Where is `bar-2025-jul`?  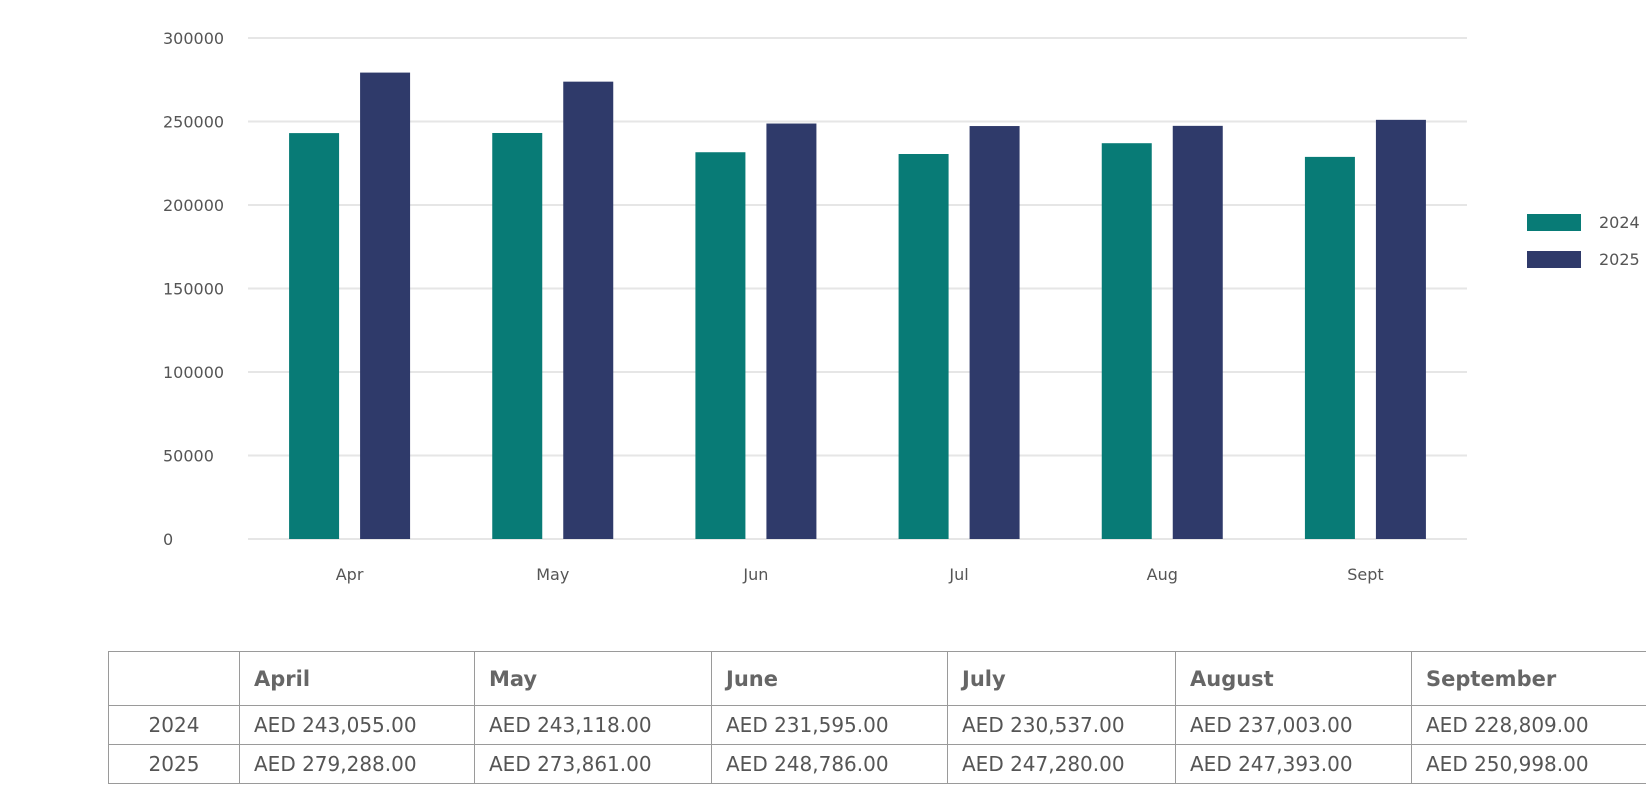 bar-2025-jul is located at coordinates (994, 333).